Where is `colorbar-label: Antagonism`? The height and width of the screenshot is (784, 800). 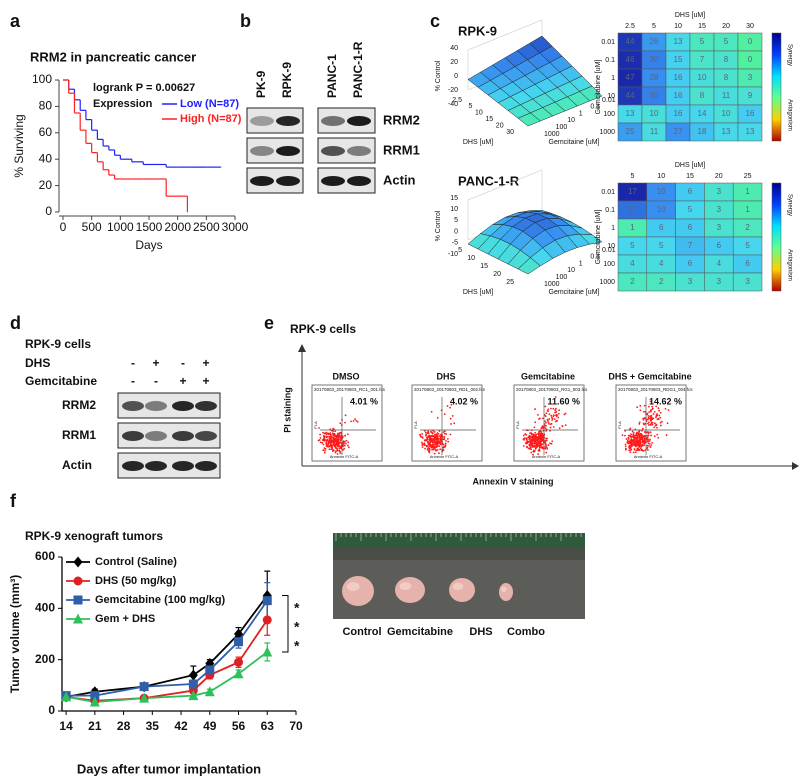 colorbar-label: Antagonism is located at coordinates (789, 265).